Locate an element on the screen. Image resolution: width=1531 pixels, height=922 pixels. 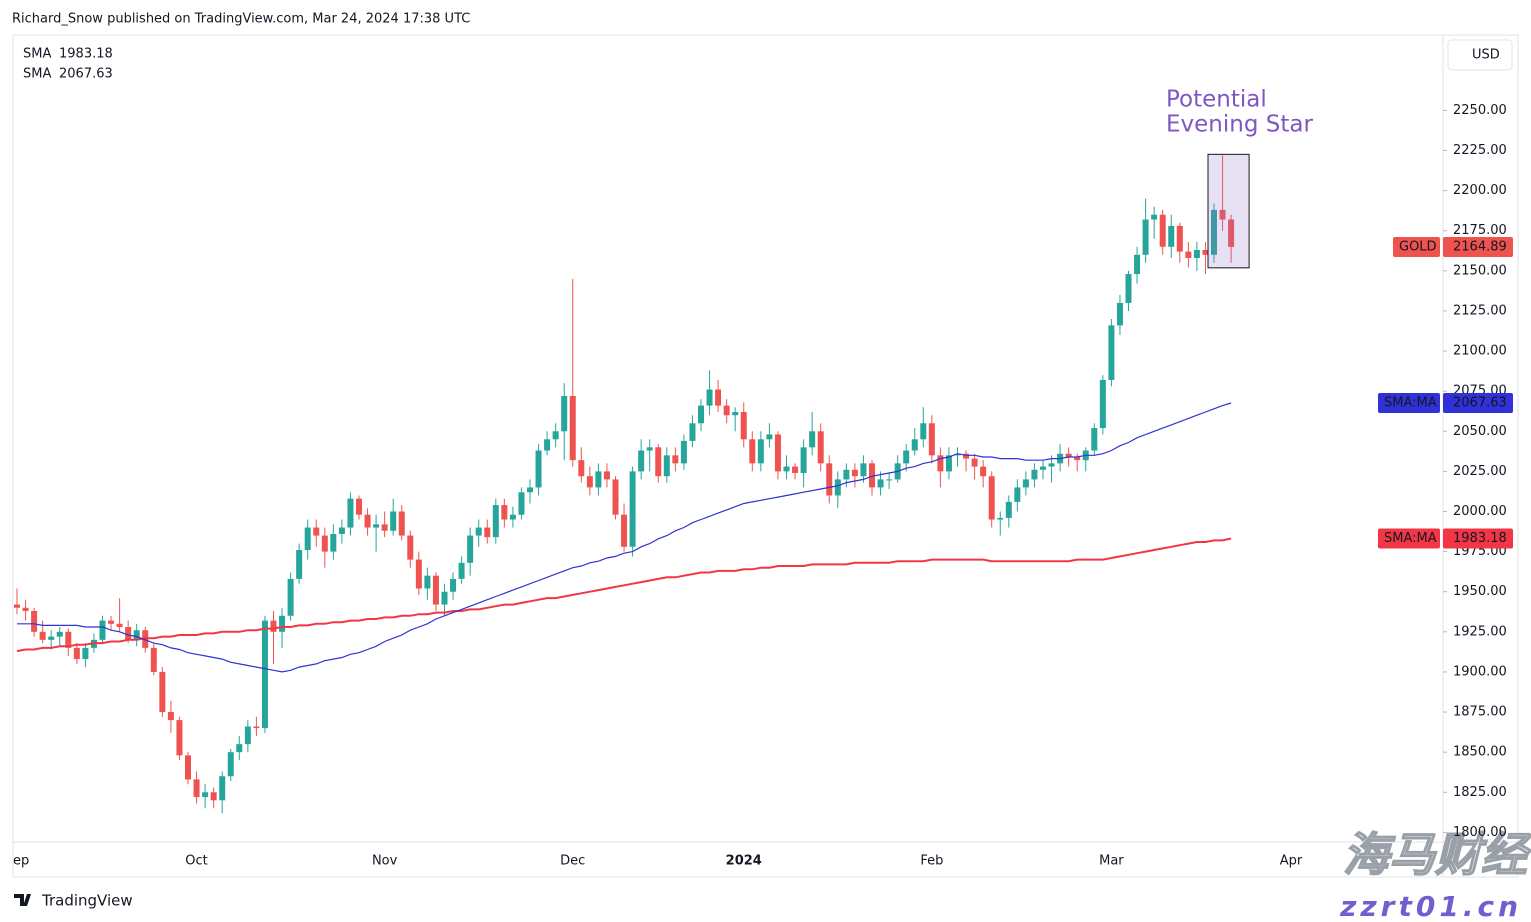
annotation-box is located at coordinates (1228, 211).